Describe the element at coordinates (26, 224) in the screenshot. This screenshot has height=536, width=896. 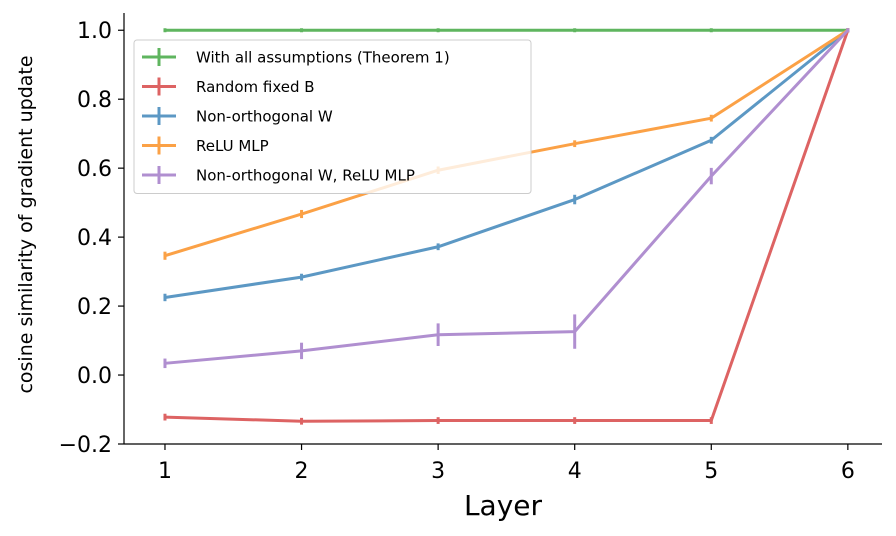
I see `y-axis-label: cosine similarity of gradient update` at that location.